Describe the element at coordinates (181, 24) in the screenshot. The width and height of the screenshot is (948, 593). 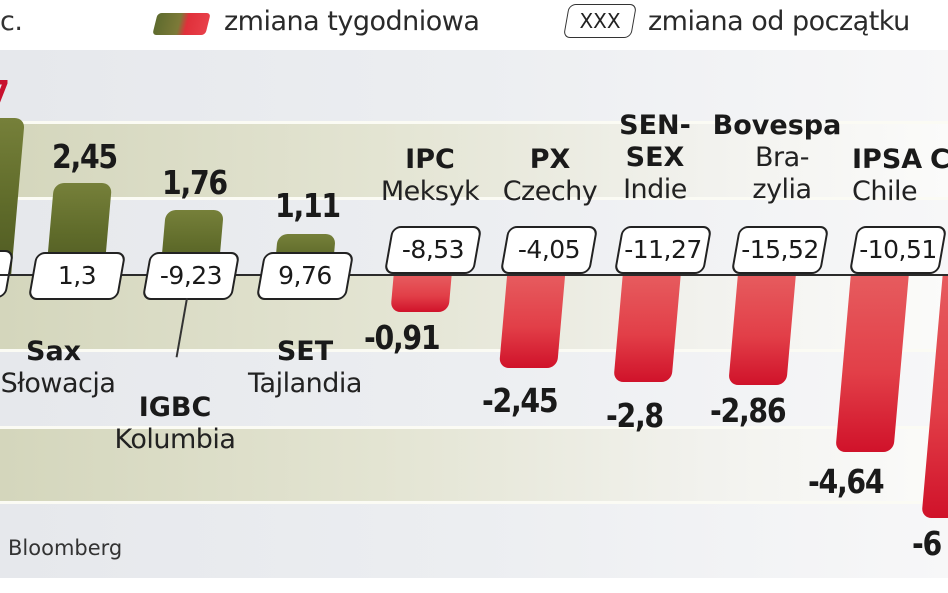
I see `weekly-change-swatch-icon` at that location.